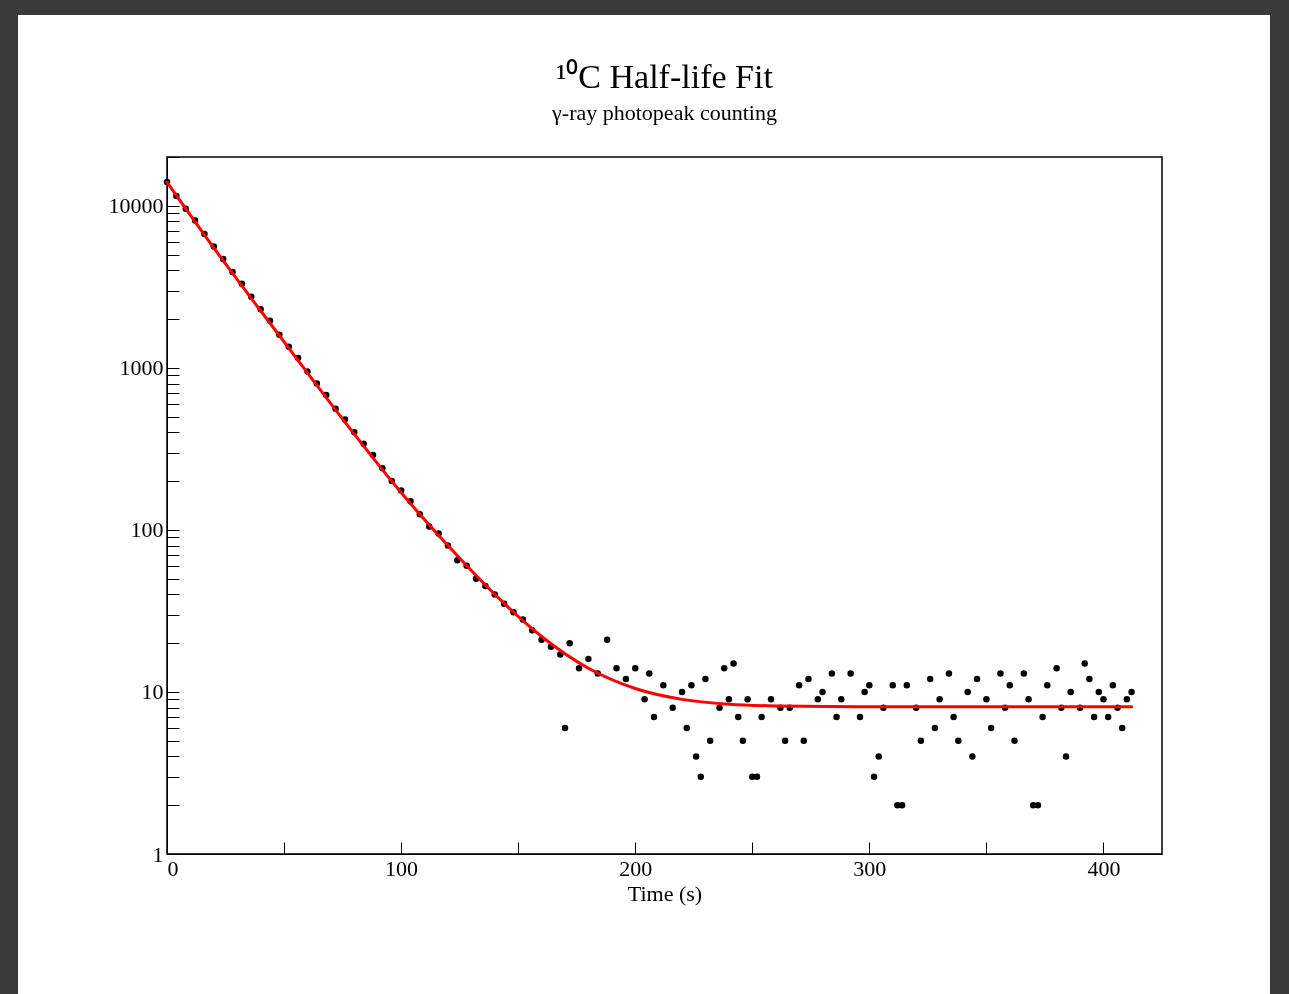 This screenshot has width=1289, height=994. Describe the element at coordinates (152, 692) in the screenshot. I see `y-tick-label: 10` at that location.